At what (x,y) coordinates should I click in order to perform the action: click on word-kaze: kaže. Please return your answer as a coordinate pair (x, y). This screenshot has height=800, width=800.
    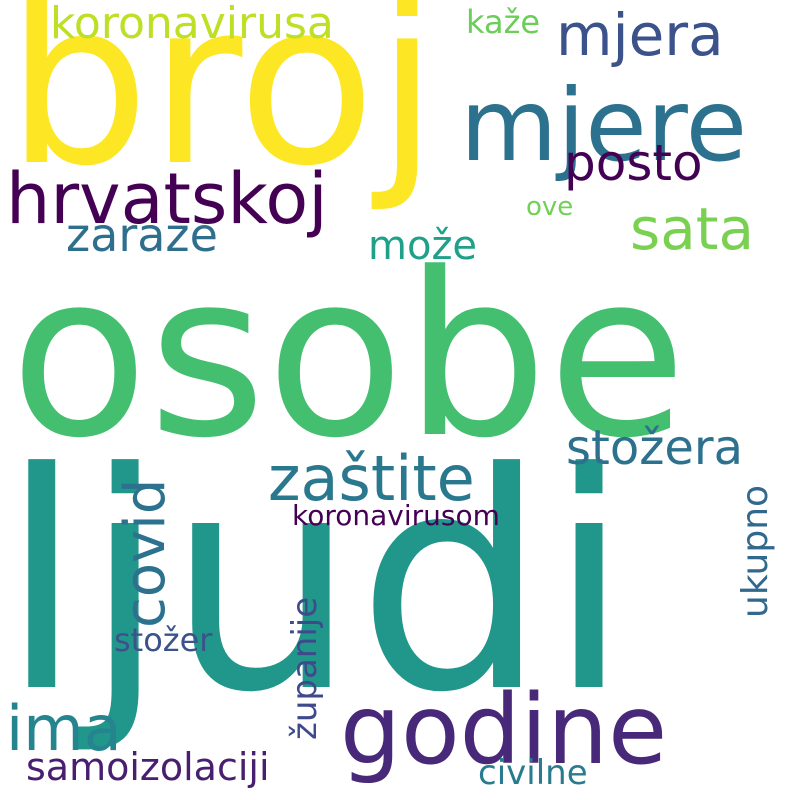
    Looking at the image, I should click on (503, 22).